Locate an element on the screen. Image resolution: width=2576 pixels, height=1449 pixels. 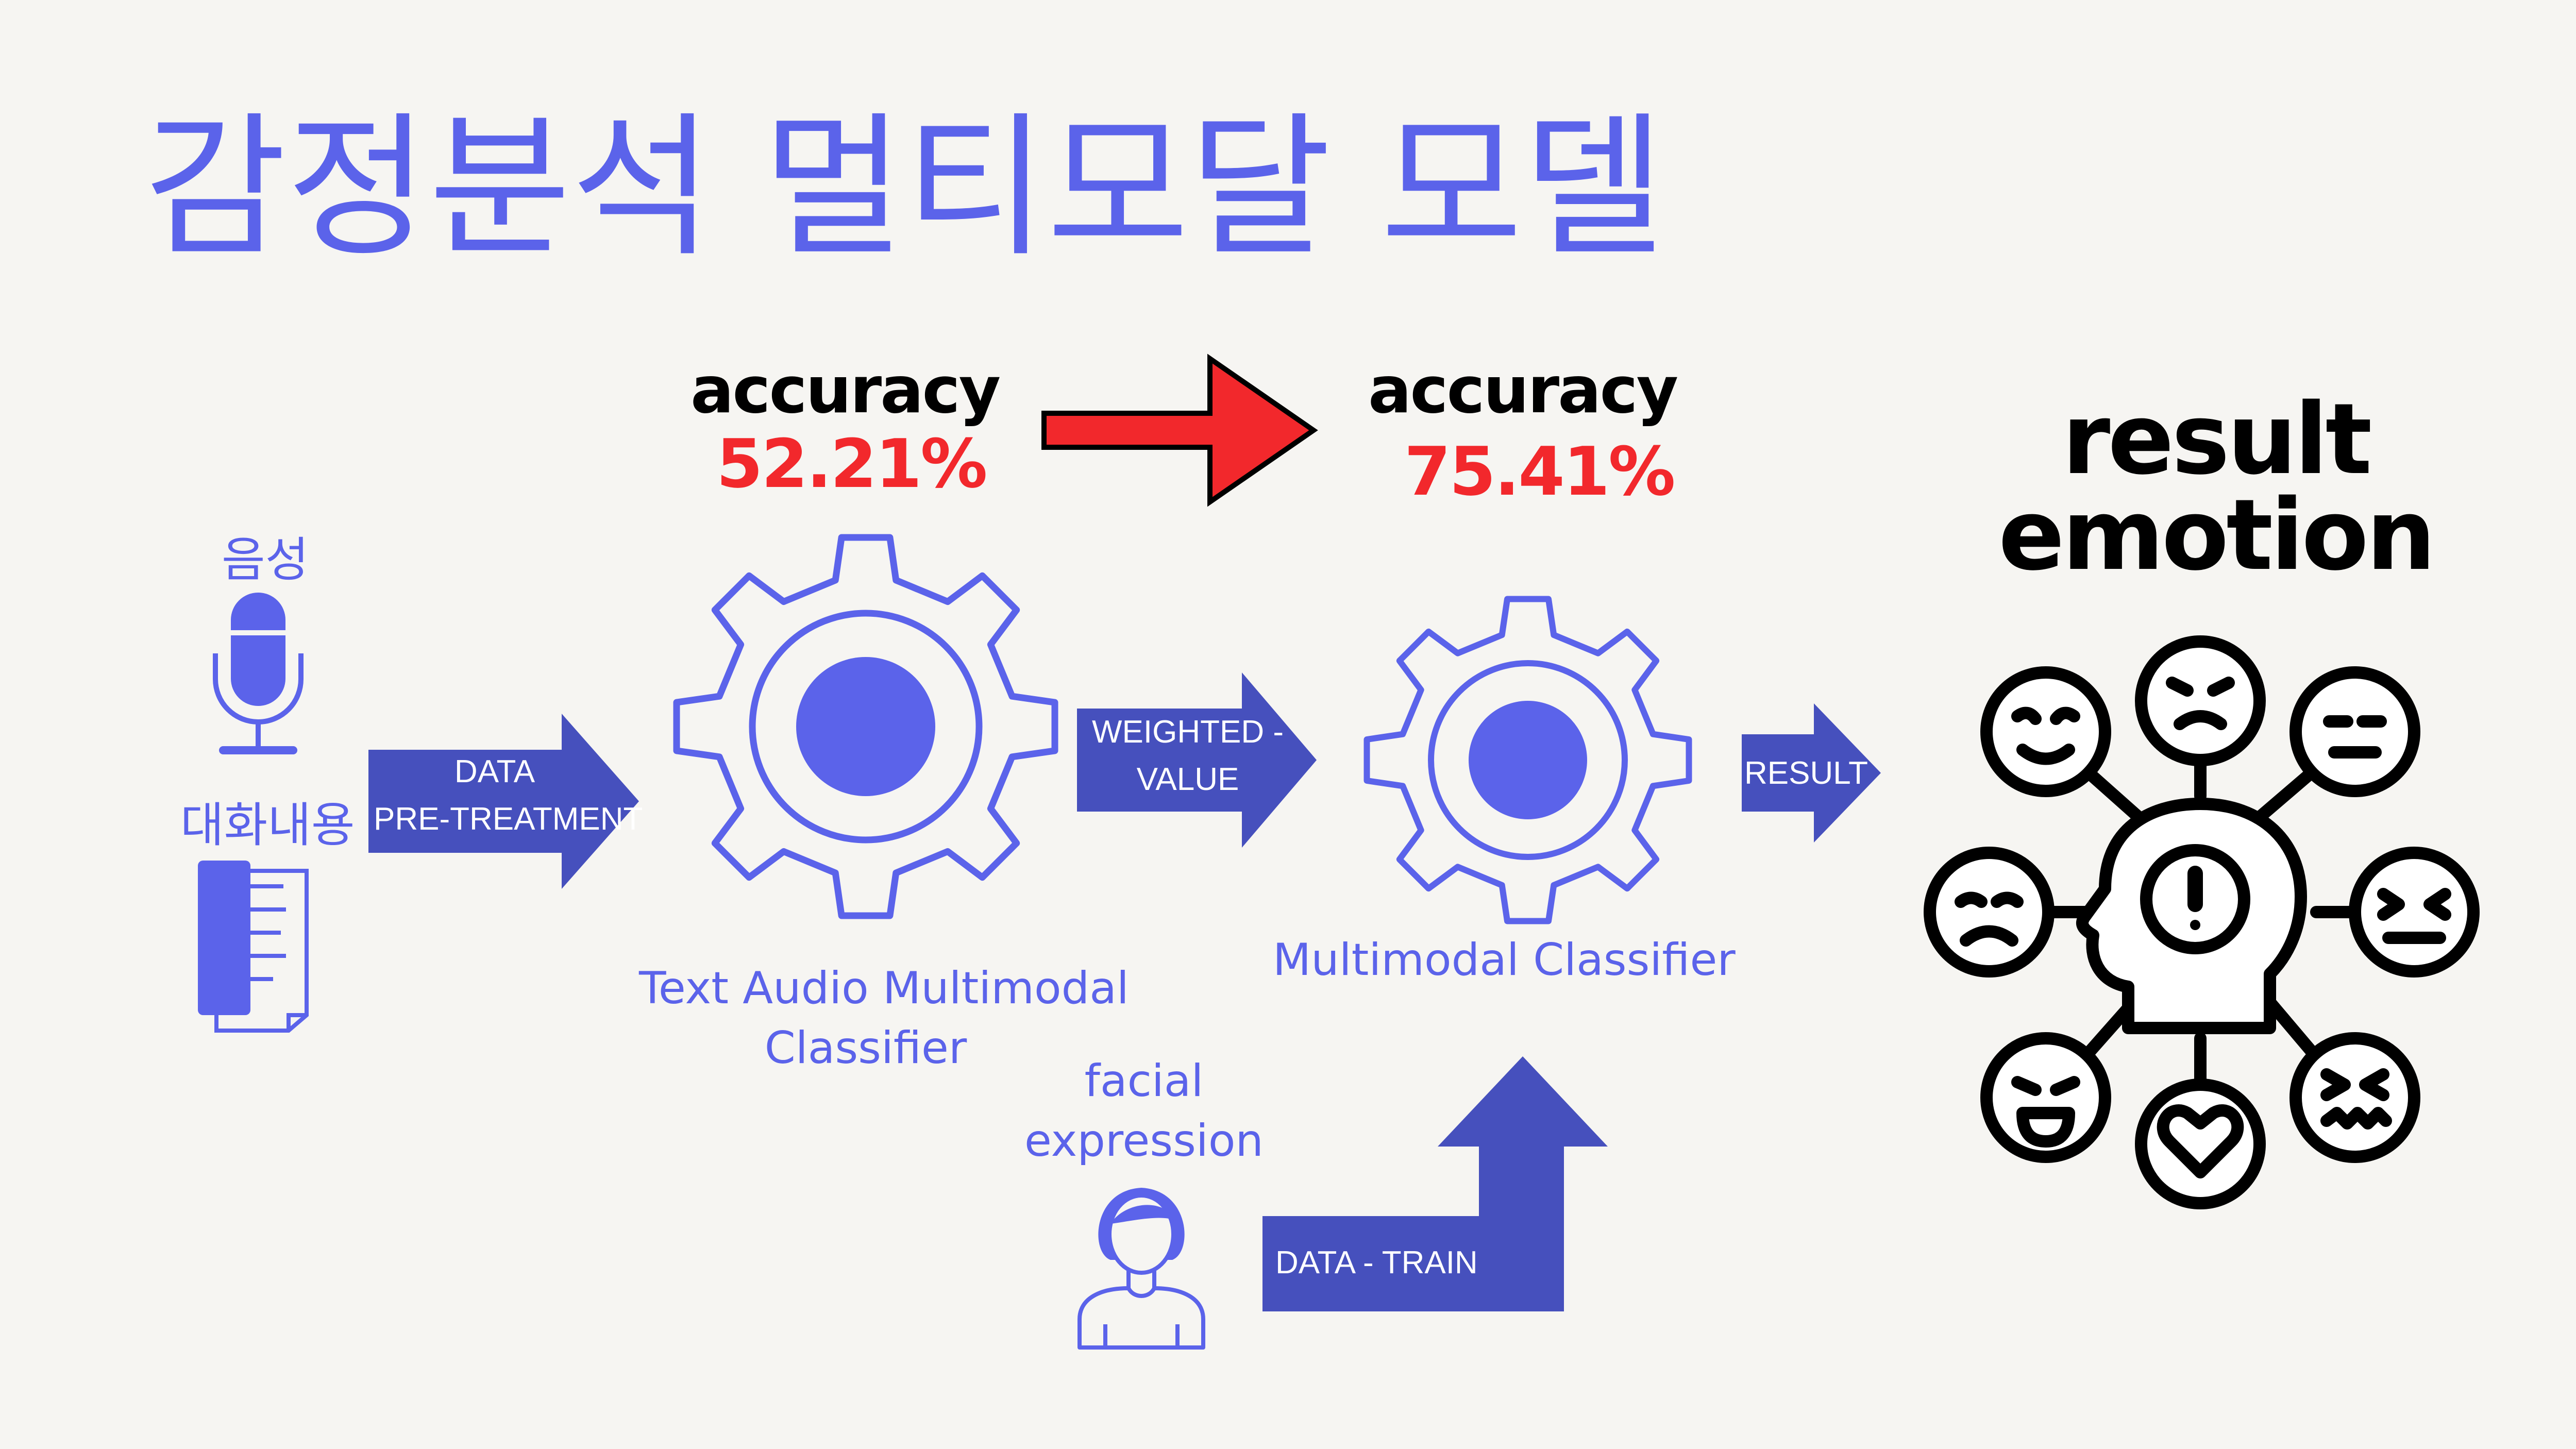
train-label: DATA - TRAIN is located at coordinates (1376, 1262).